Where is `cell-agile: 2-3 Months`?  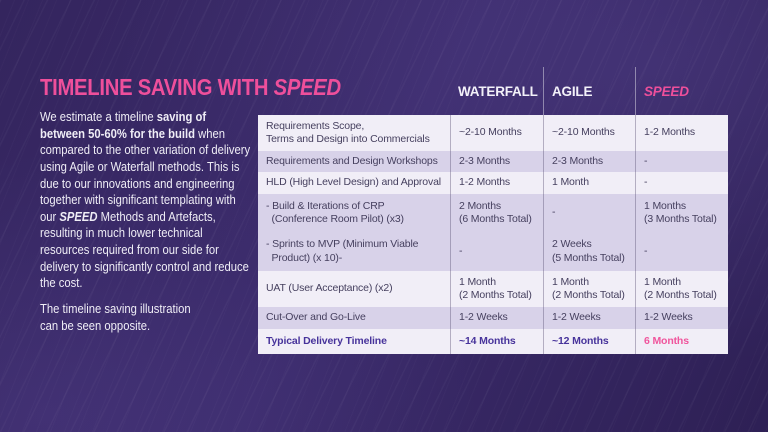
cell-agile: 2-3 Months is located at coordinates (589, 161).